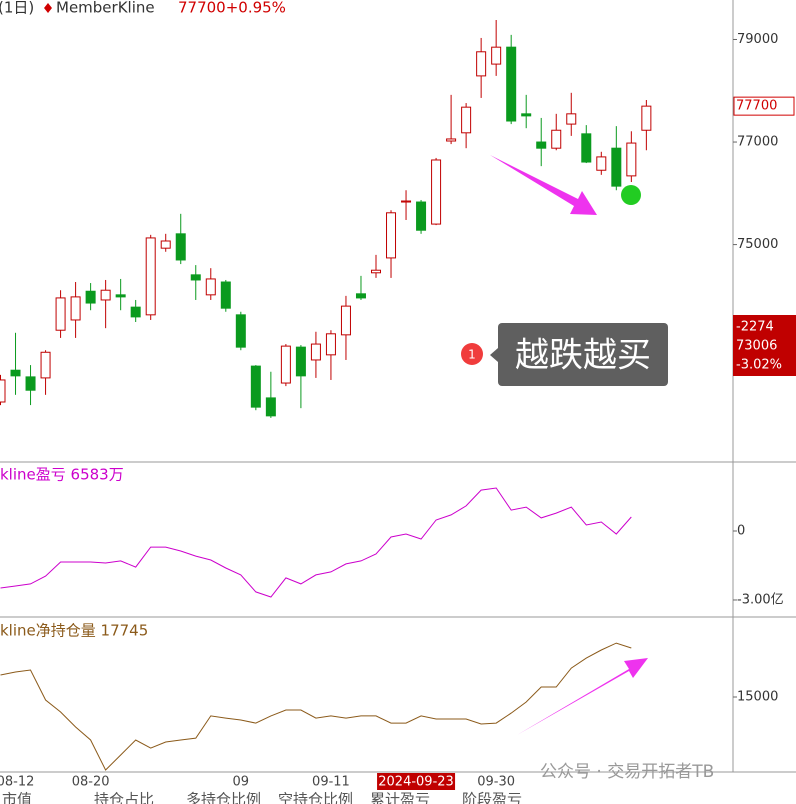 The image size is (796, 804). I want to click on last-price-box, so click(764, 106).